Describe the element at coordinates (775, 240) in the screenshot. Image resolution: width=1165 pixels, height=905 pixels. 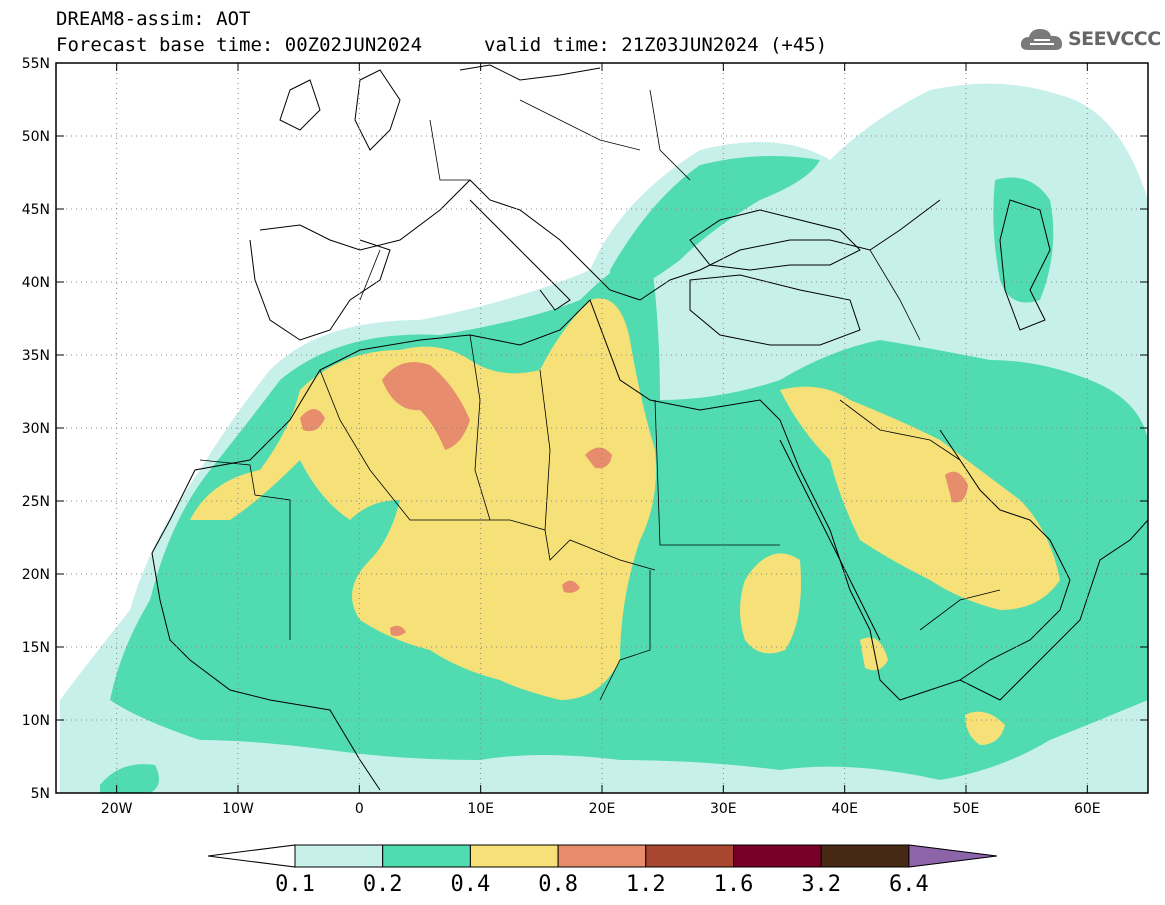
I see `black-sea` at that location.